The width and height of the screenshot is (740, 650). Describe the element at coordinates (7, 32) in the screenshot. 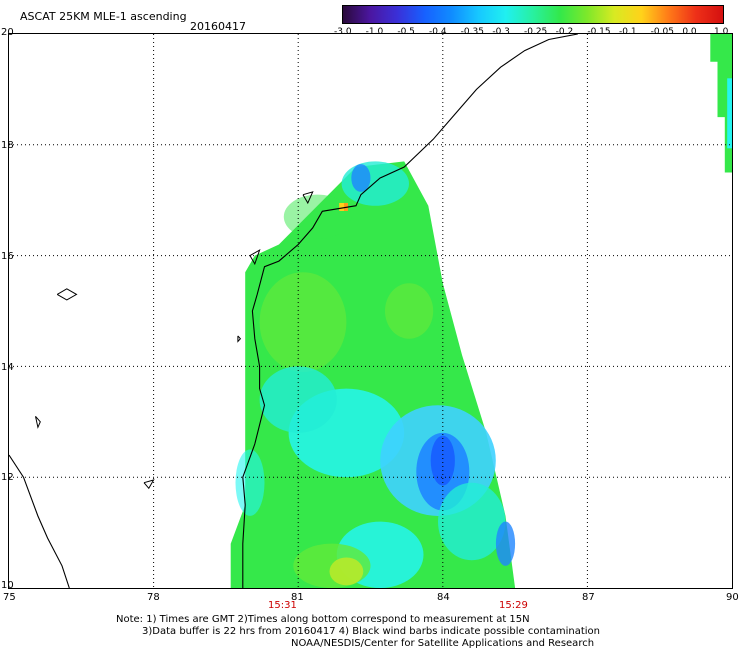

I see `lat-label-20: 20` at that location.